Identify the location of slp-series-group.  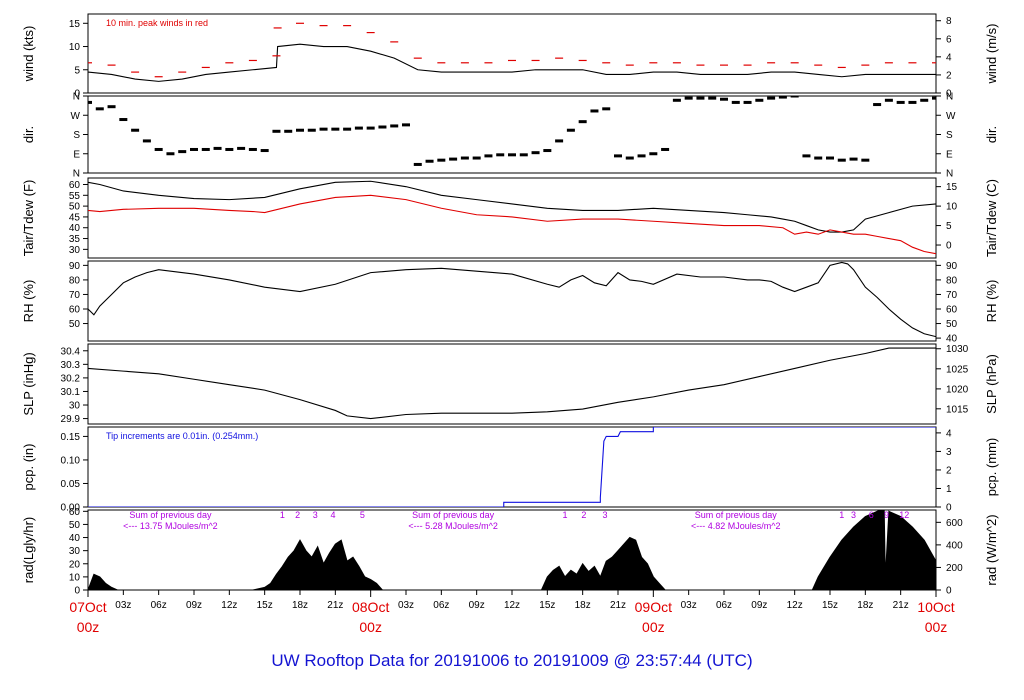
(512, 383).